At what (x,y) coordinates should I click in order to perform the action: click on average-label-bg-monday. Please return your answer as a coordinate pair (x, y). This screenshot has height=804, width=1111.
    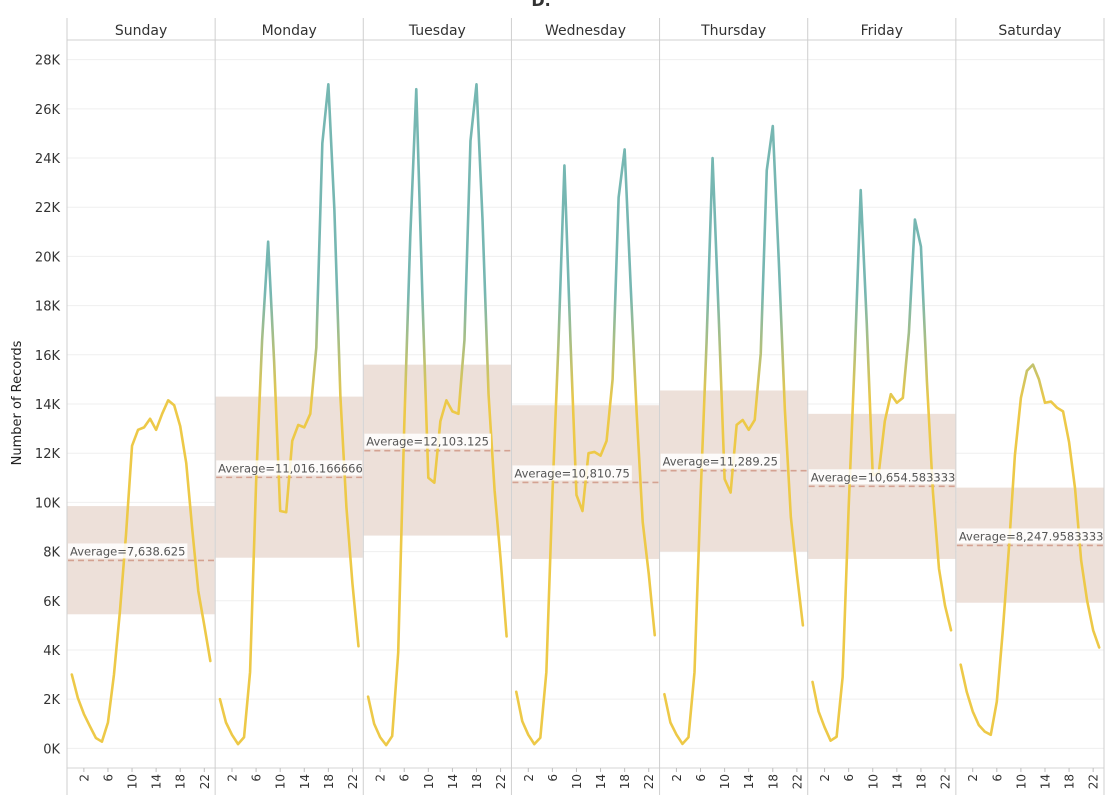
    Looking at the image, I should click on (289, 468).